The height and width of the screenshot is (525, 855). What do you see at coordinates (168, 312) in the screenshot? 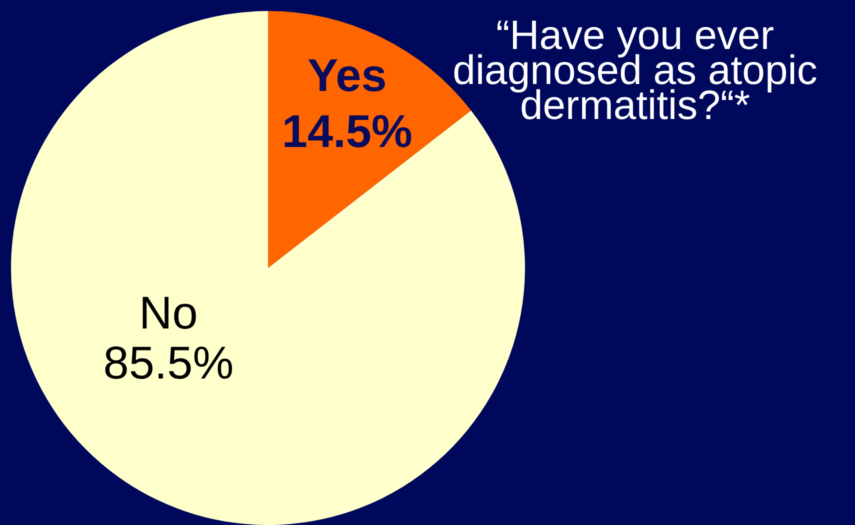
I see `slice-label: No` at bounding box center [168, 312].